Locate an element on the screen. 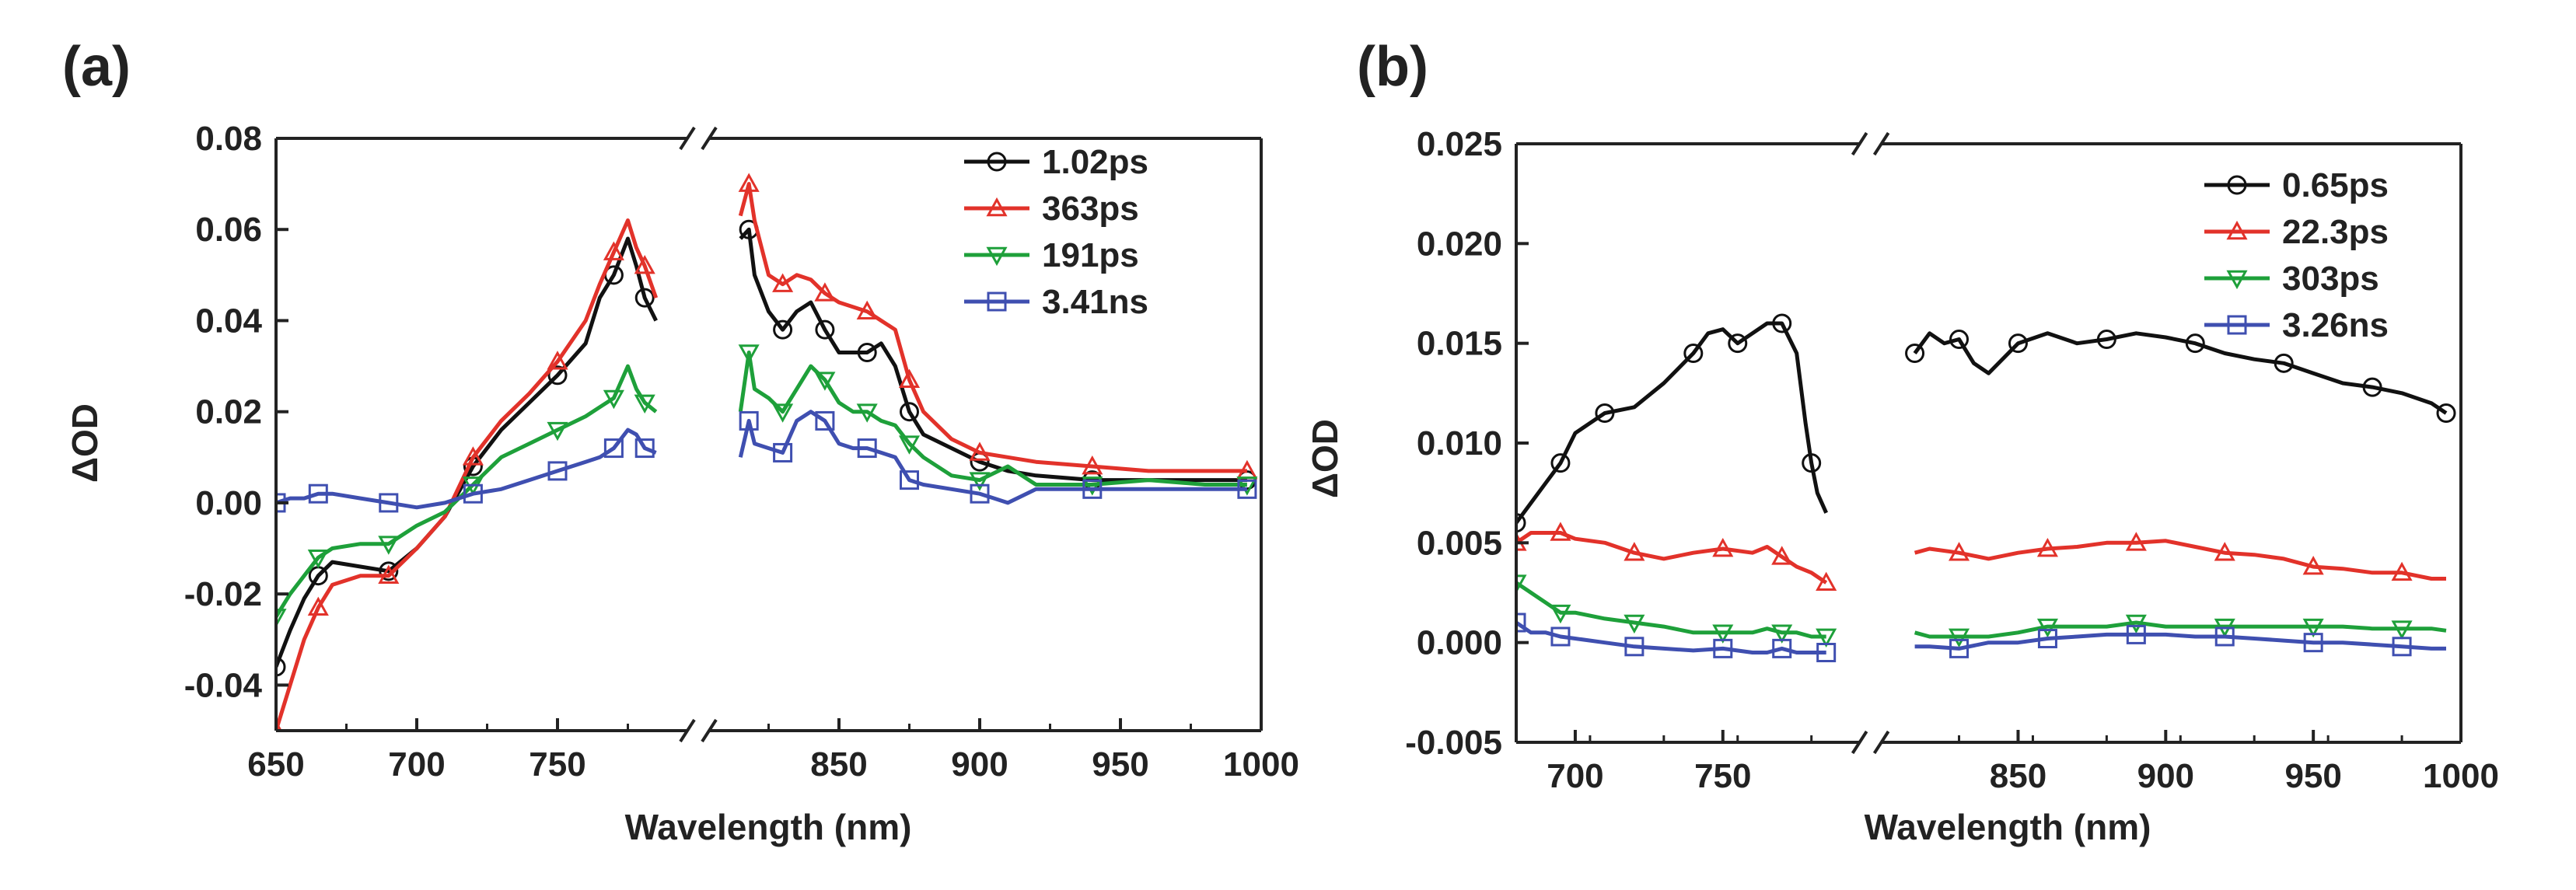 The width and height of the screenshot is (2576, 890). series-22.3ps is located at coordinates (1981, 556).